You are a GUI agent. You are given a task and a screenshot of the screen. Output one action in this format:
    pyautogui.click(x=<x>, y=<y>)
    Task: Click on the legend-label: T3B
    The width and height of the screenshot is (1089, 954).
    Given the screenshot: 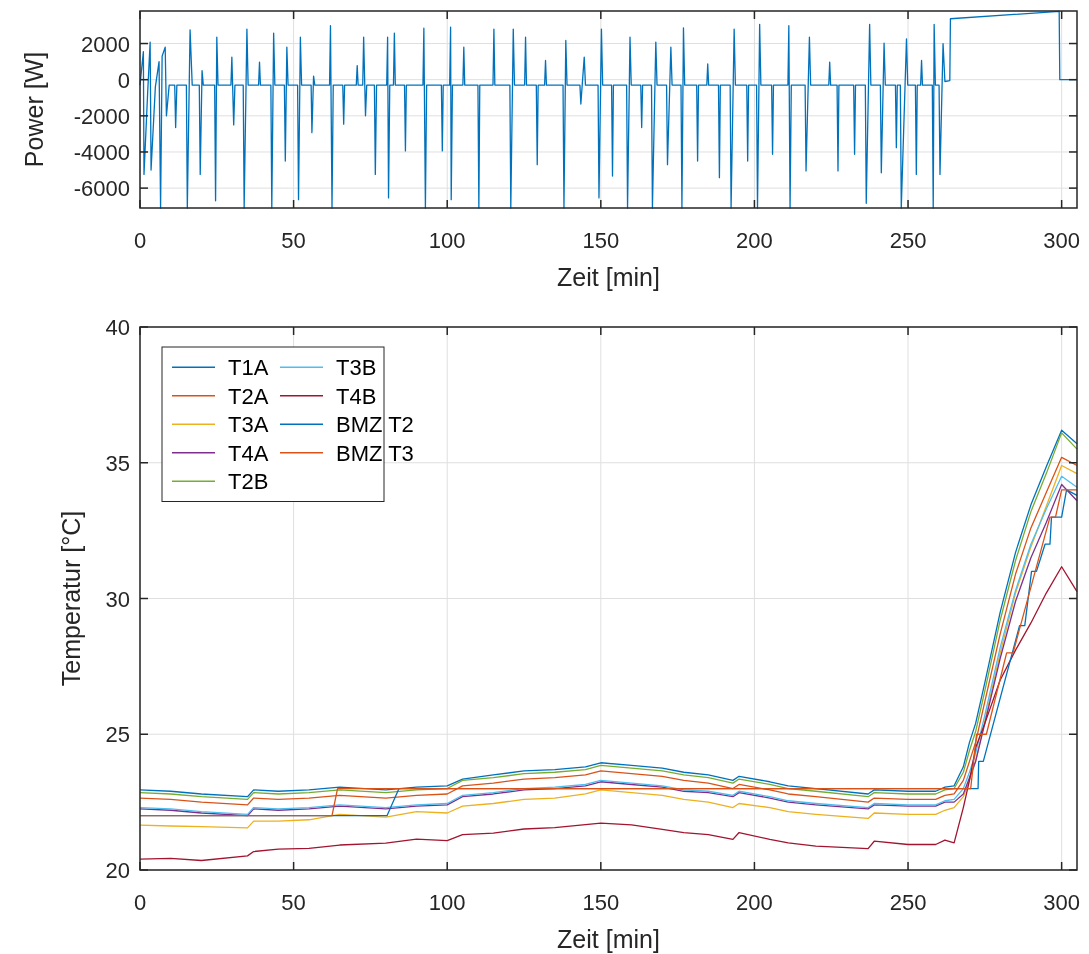 What is the action you would take?
    pyautogui.click(x=356, y=368)
    